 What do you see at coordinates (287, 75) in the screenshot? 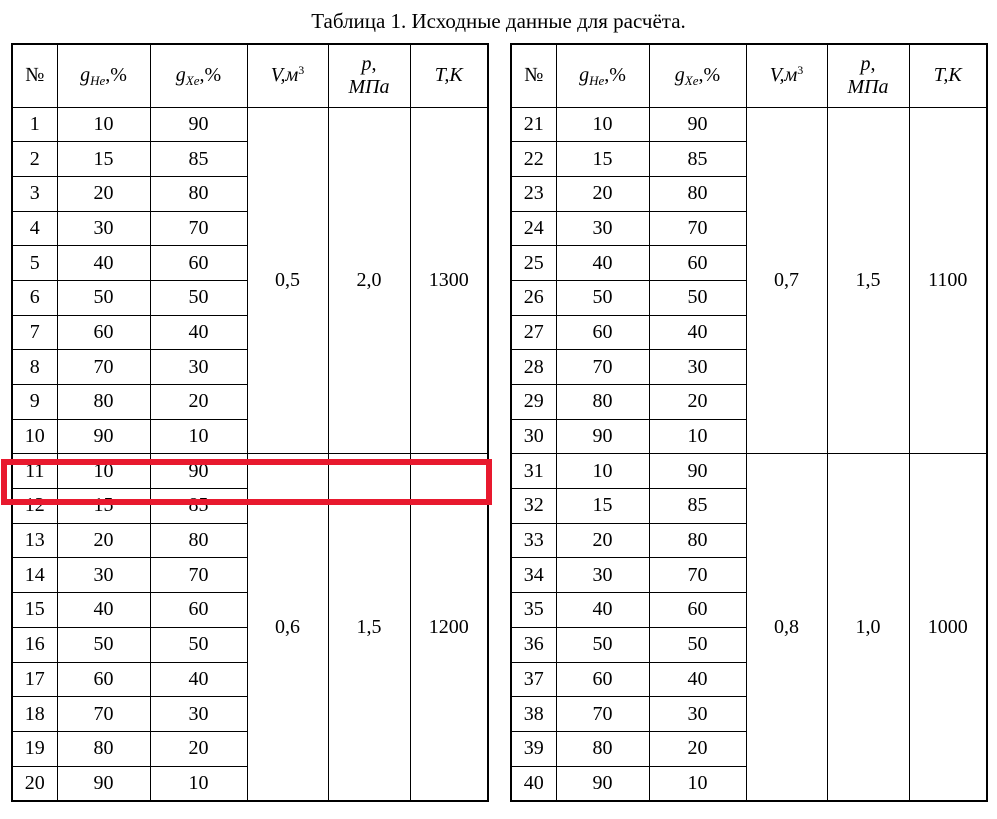
I see `col-header-v: V,м3` at bounding box center [287, 75].